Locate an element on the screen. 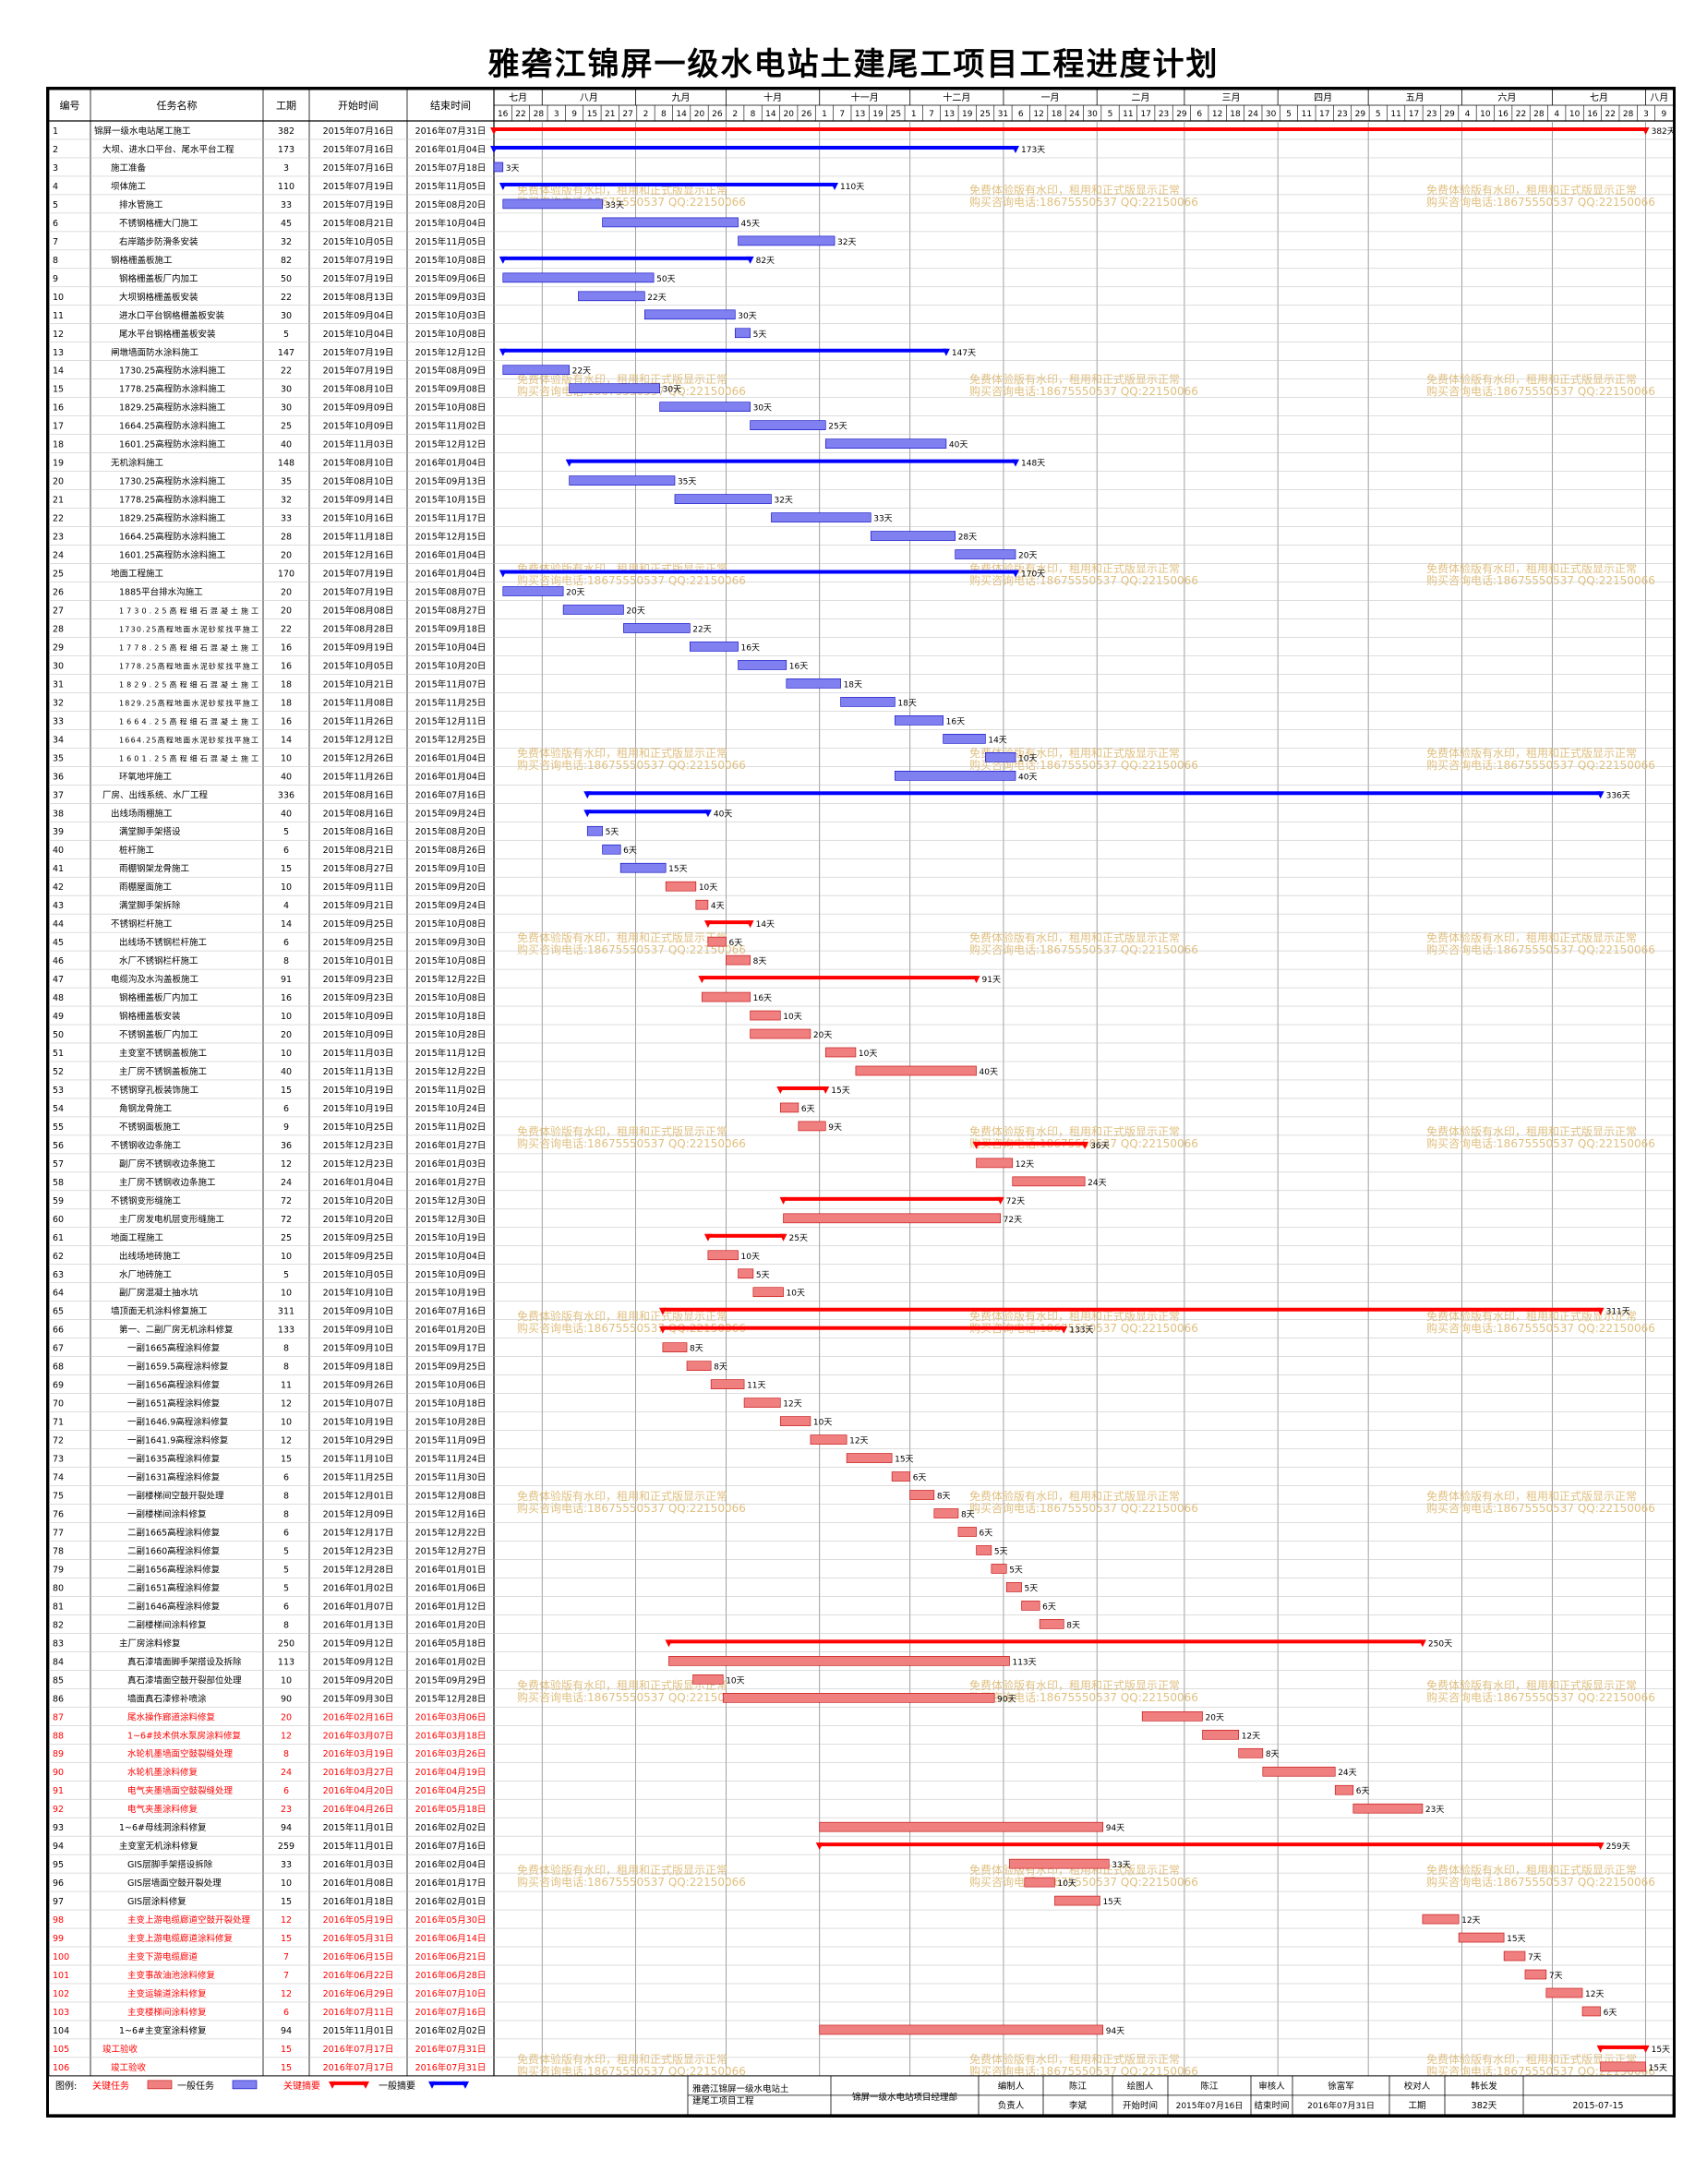 Image resolution: width=1707 pixels, height=2184 pixels. summary-bar is located at coordinates (803, 1088).